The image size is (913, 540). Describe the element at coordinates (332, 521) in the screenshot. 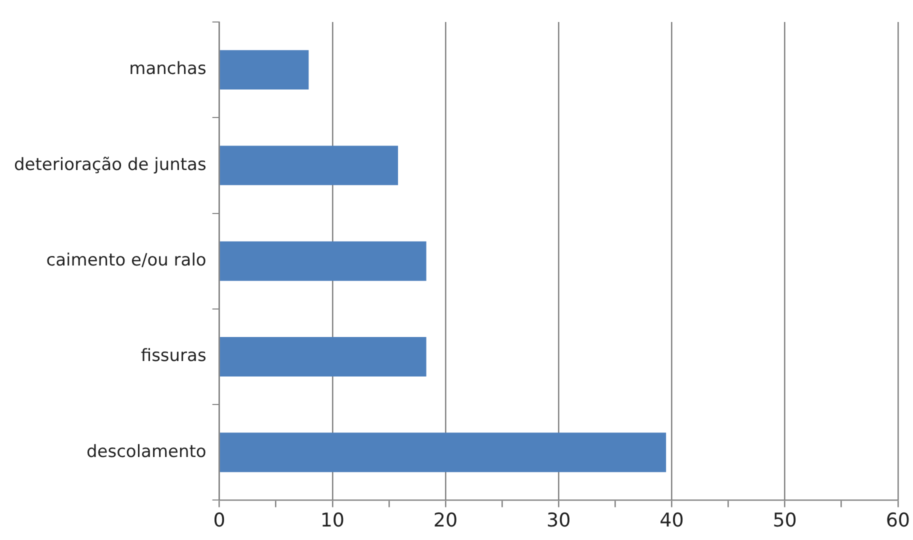

I see `x-tick-label: 10` at that location.